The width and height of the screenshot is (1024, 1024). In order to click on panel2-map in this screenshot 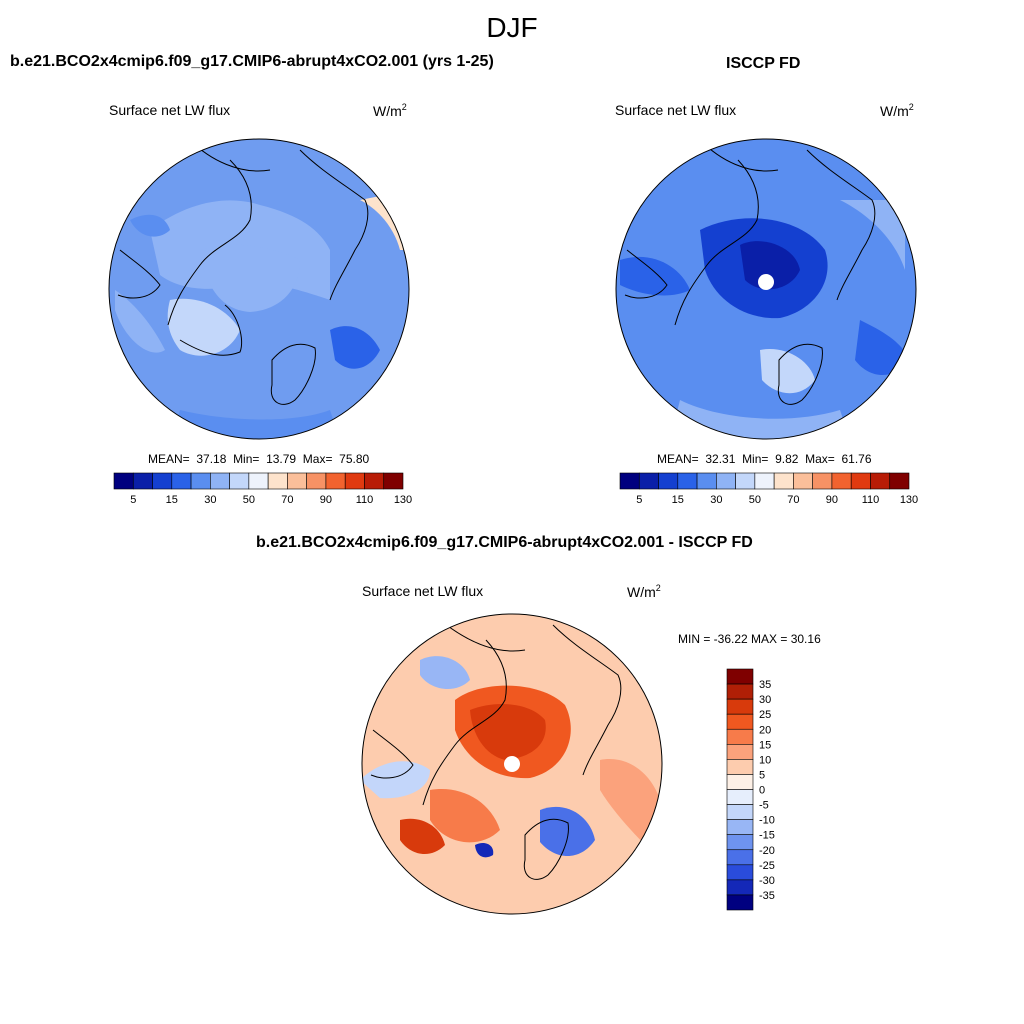, I will do `click(766, 289)`.